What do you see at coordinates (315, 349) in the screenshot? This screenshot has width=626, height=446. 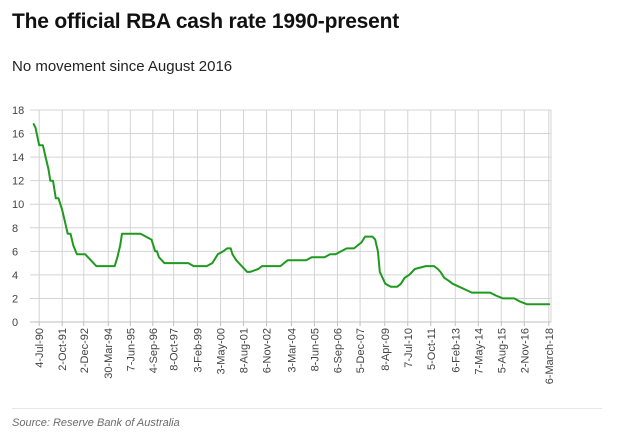 I see `x-tick-label: 8-Jun-05` at bounding box center [315, 349].